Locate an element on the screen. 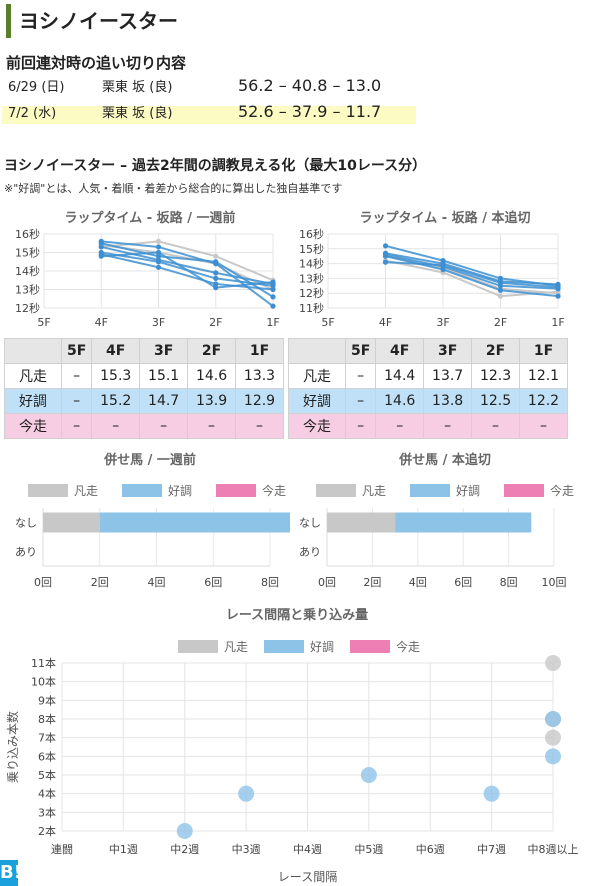  table-row: 凡走 –14.4 13.7 12.3 12.1 is located at coordinates (428, 376).